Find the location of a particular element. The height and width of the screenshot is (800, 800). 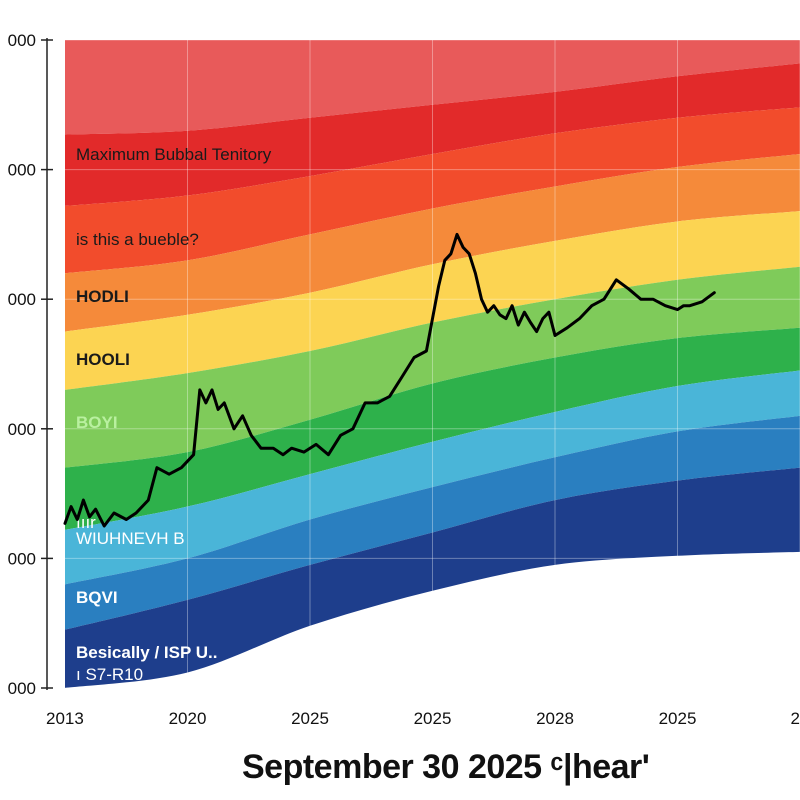

x-tick-label: 20 is located at coordinates (795, 718).